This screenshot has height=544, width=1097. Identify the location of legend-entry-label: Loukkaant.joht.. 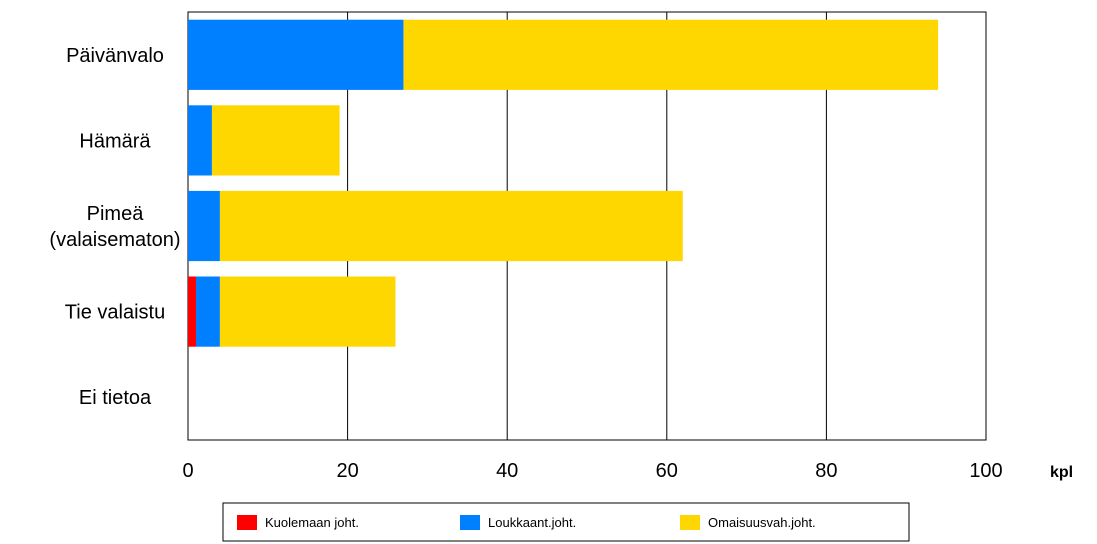
(532, 522).